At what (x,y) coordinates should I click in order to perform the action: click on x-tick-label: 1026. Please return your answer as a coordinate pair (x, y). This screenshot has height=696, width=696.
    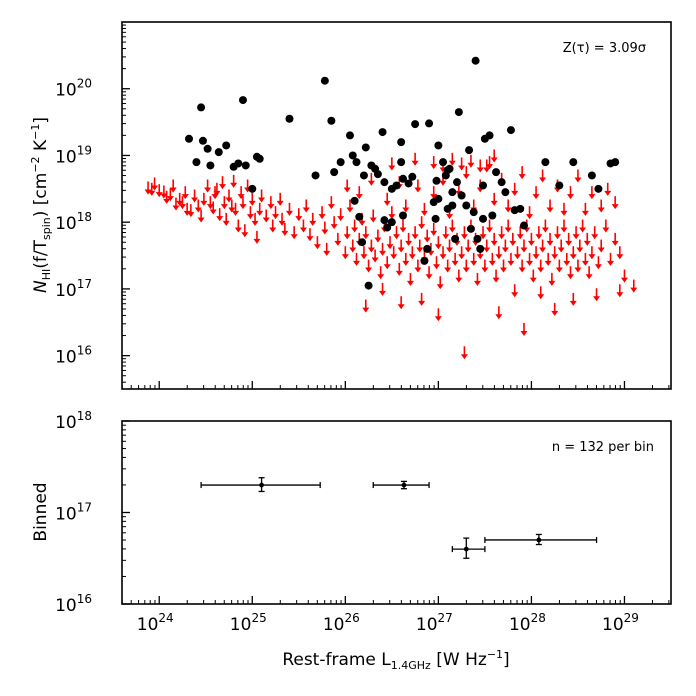
    Looking at the image, I should click on (341, 623).